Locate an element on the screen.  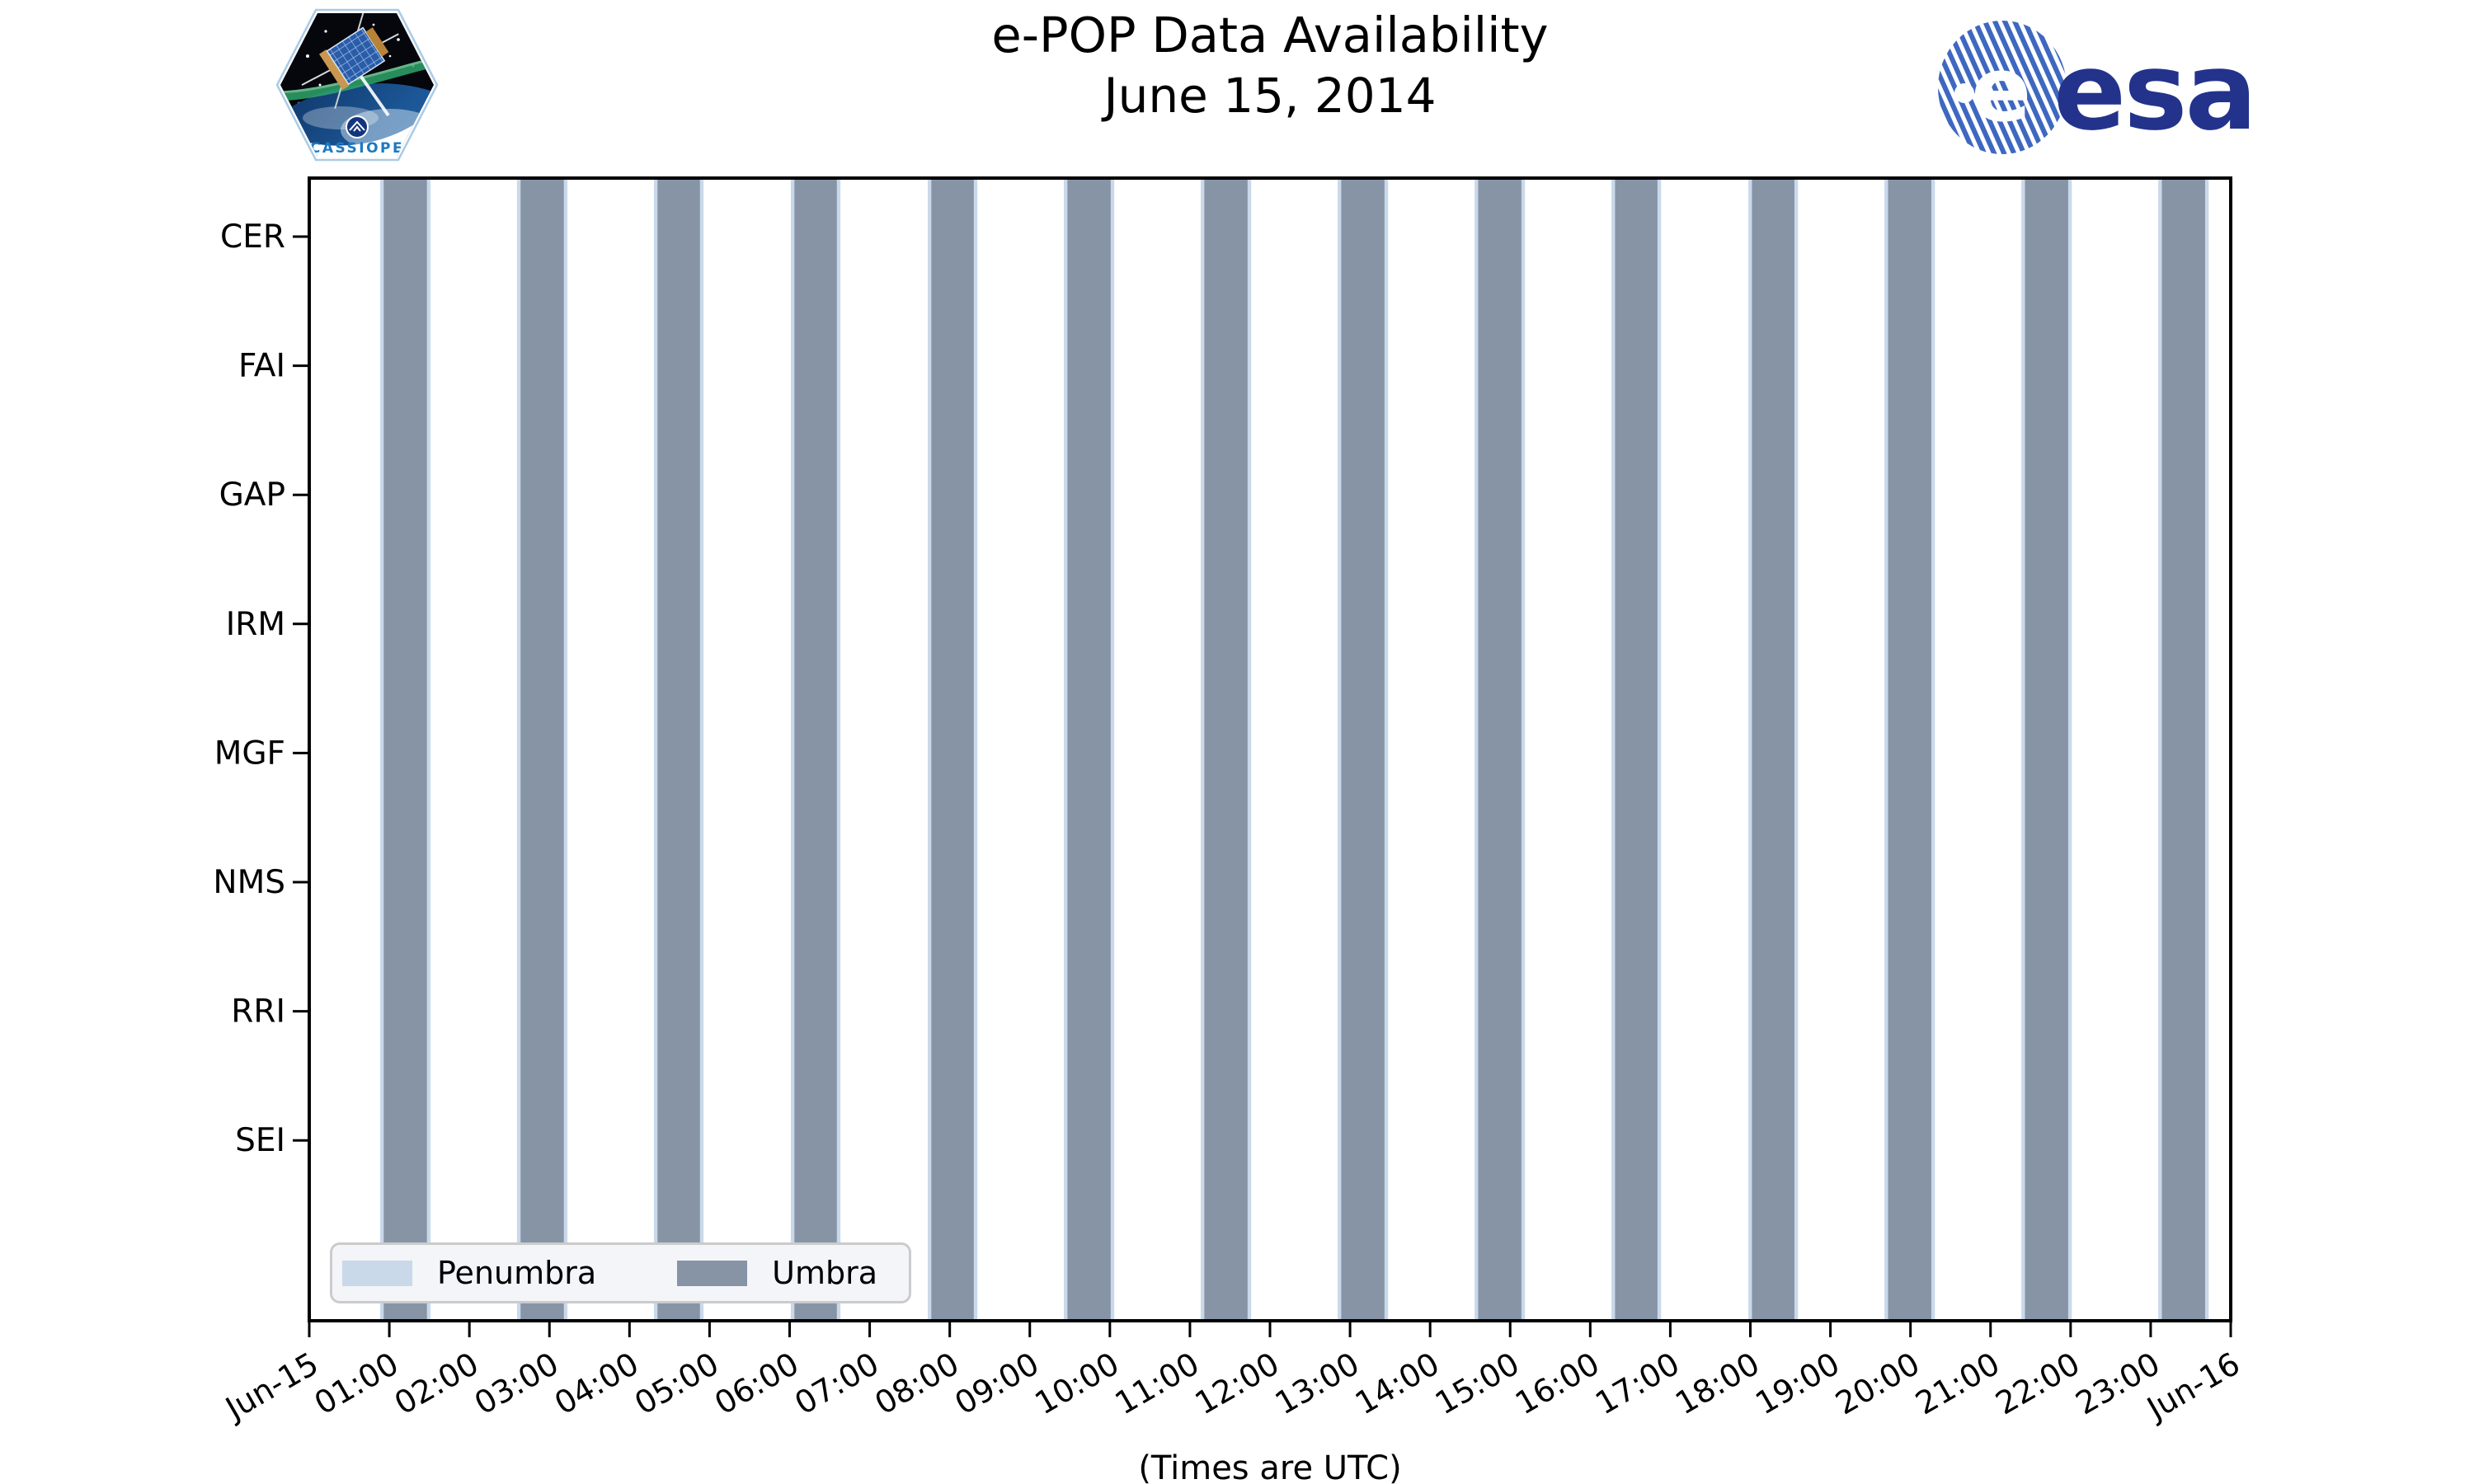
patch-aurora is located at coordinates (357, 80).